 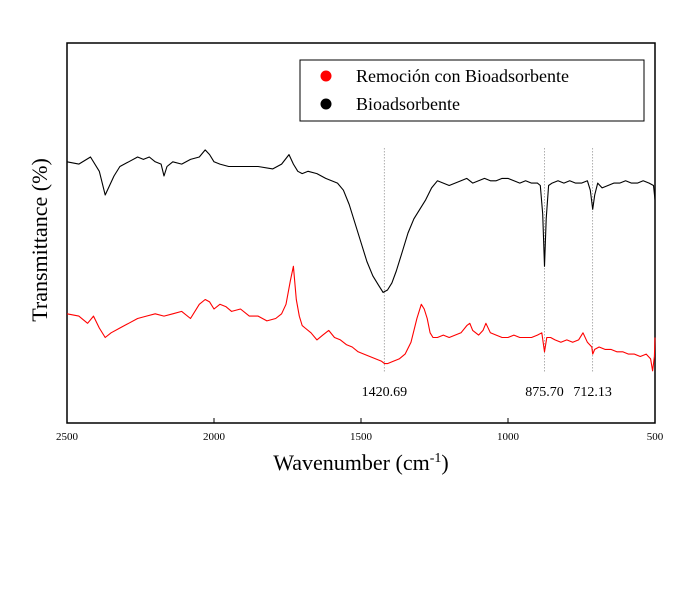 I want to click on legend-label-bioadsorbent: Bioadsorbente, so click(x=408, y=104).